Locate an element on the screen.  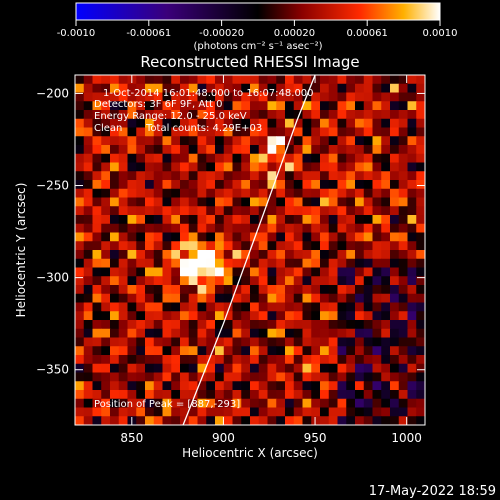
y-tick-label: −350 is located at coordinates (52, 370).